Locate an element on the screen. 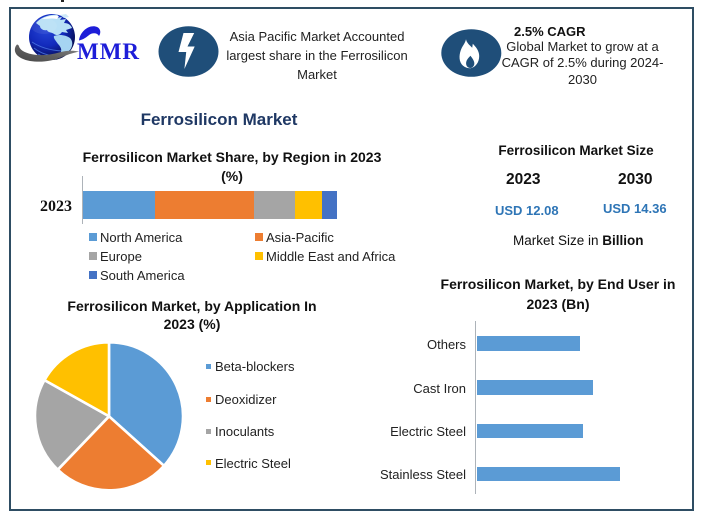 This screenshot has width=701, height=523. svg-text: MMR is located at coordinates (108, 51).